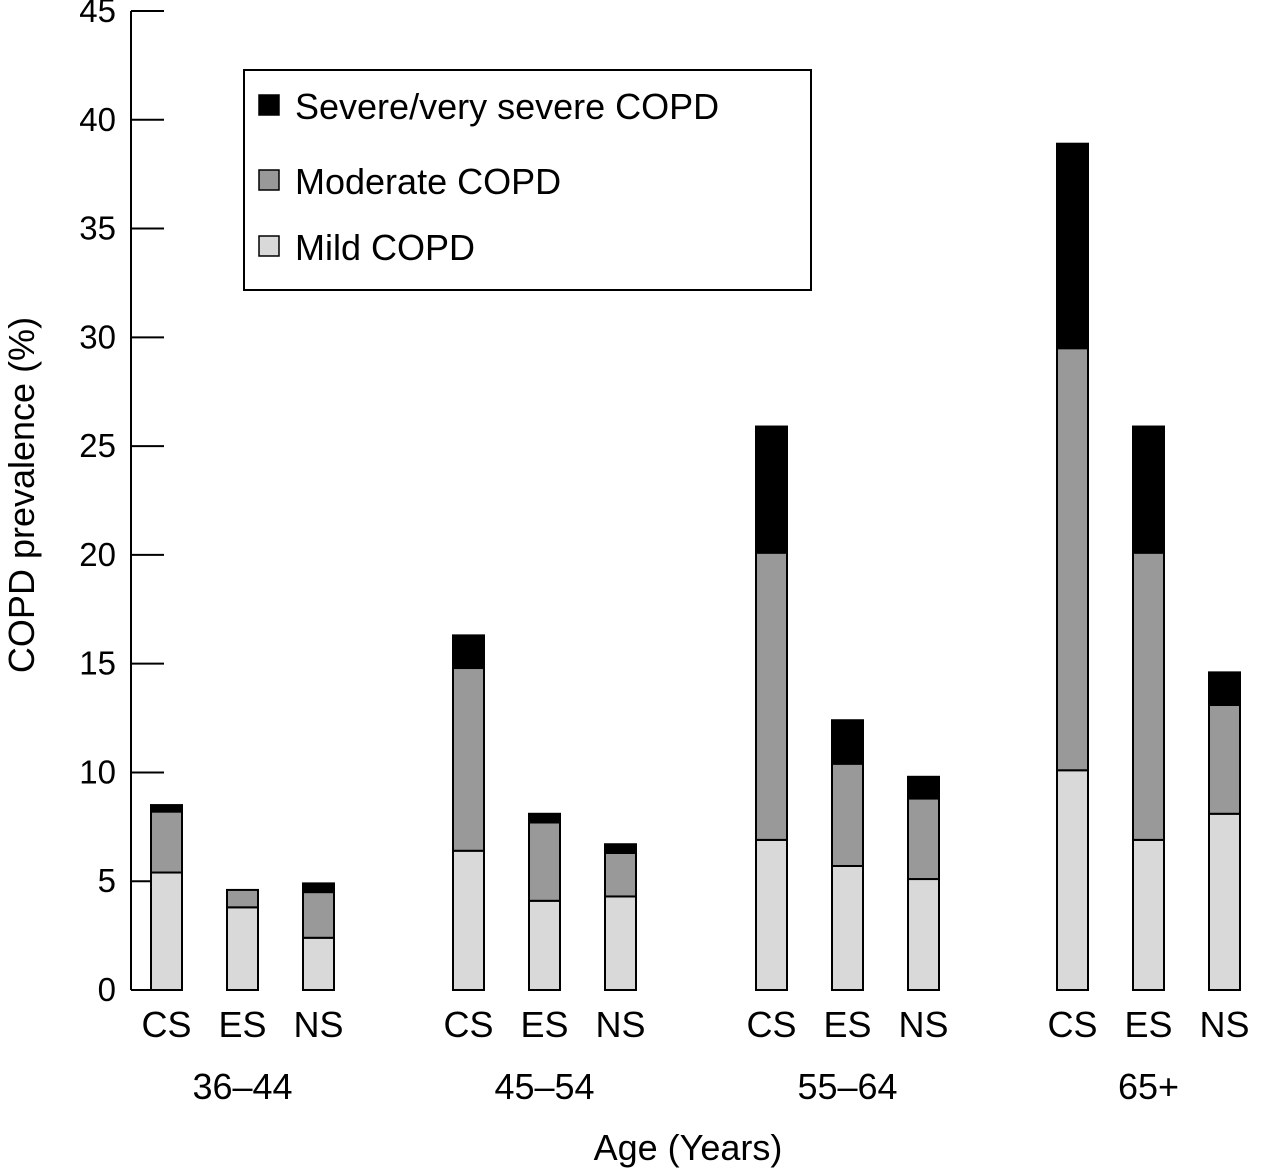 This screenshot has width=1280, height=1170. I want to click on age-group-label: 36–44, so click(242, 1086).